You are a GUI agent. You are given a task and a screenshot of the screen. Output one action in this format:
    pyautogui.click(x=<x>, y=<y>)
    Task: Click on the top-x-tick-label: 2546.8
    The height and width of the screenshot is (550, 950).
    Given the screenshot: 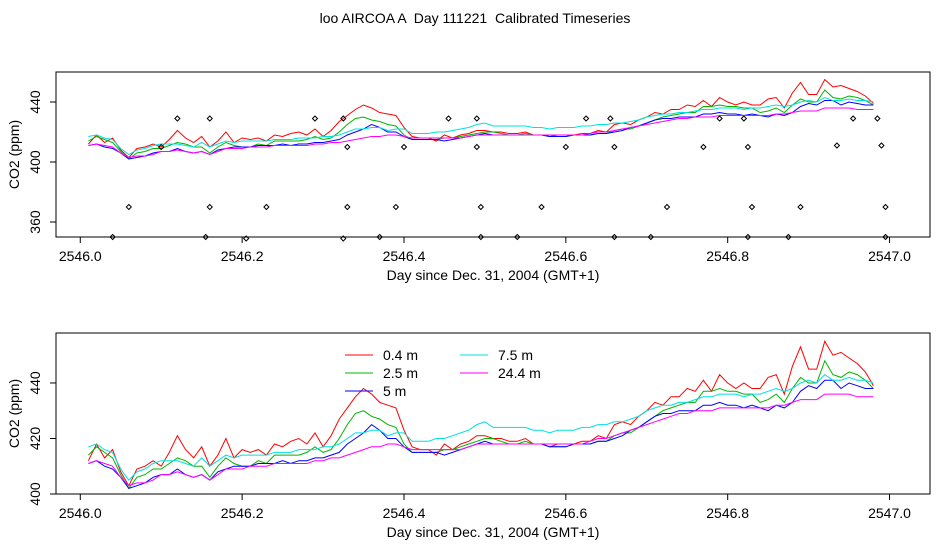 What is the action you would take?
    pyautogui.click(x=727, y=256)
    